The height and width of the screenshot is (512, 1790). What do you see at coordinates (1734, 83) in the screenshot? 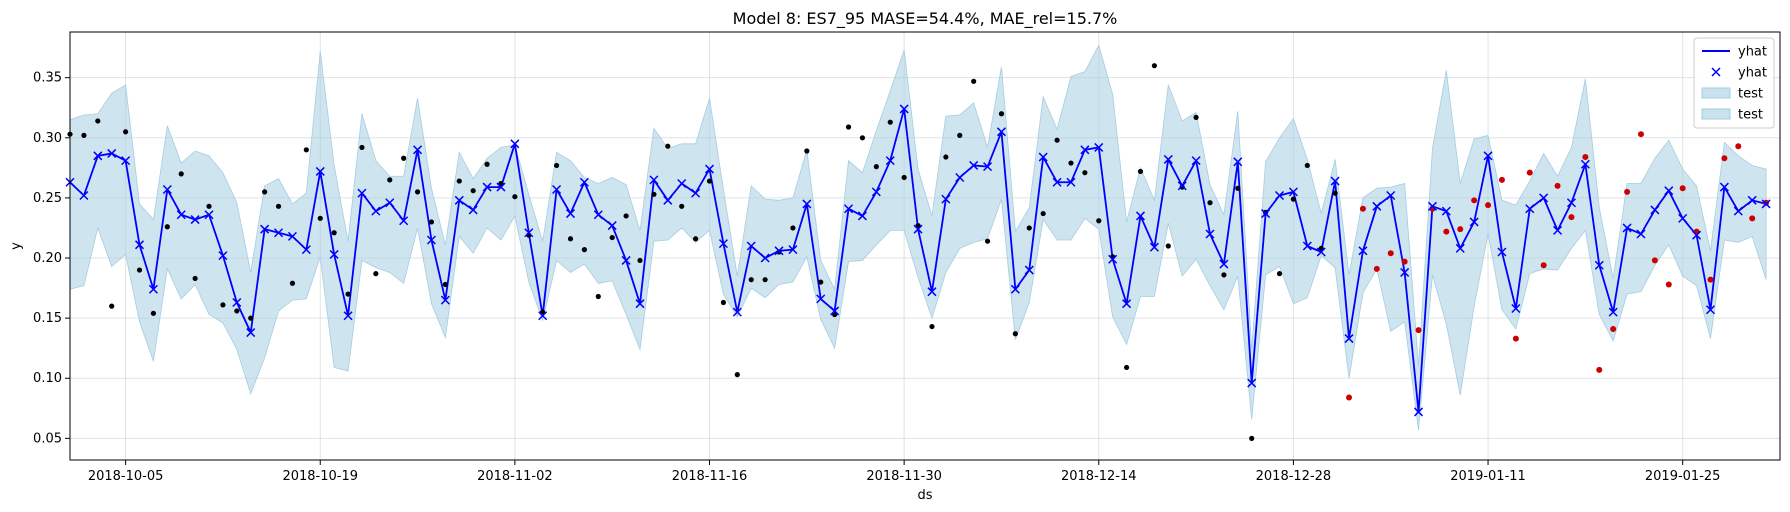
I see `legend: yhat yhat test test` at bounding box center [1734, 83].